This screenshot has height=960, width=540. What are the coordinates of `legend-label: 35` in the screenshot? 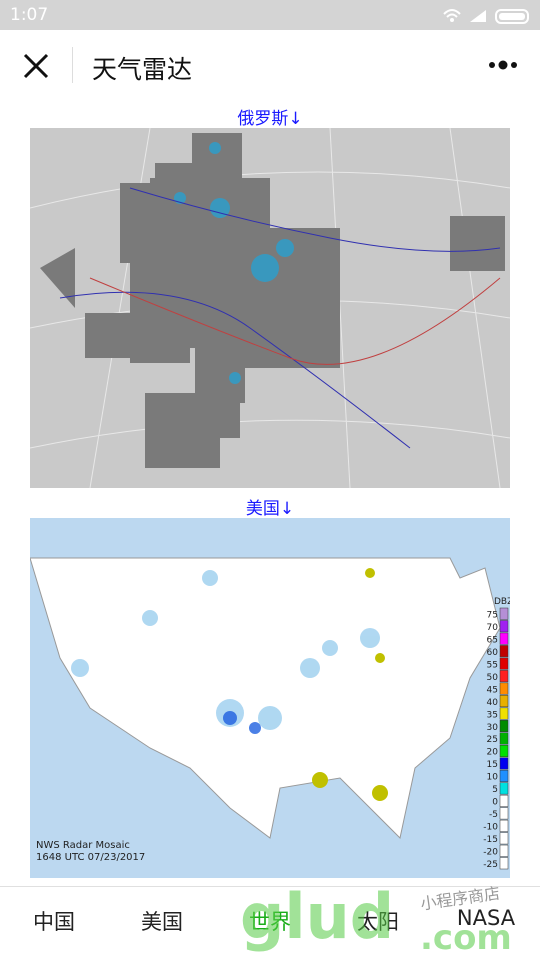 It's located at (492, 715).